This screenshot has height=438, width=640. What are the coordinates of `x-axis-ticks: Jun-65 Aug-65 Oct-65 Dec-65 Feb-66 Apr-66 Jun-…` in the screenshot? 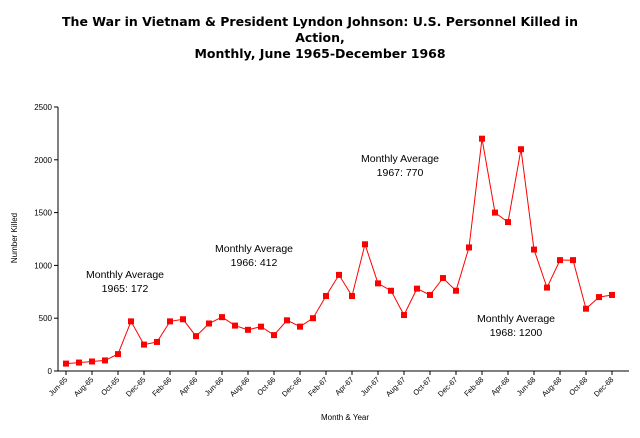 It's located at (331, 385).